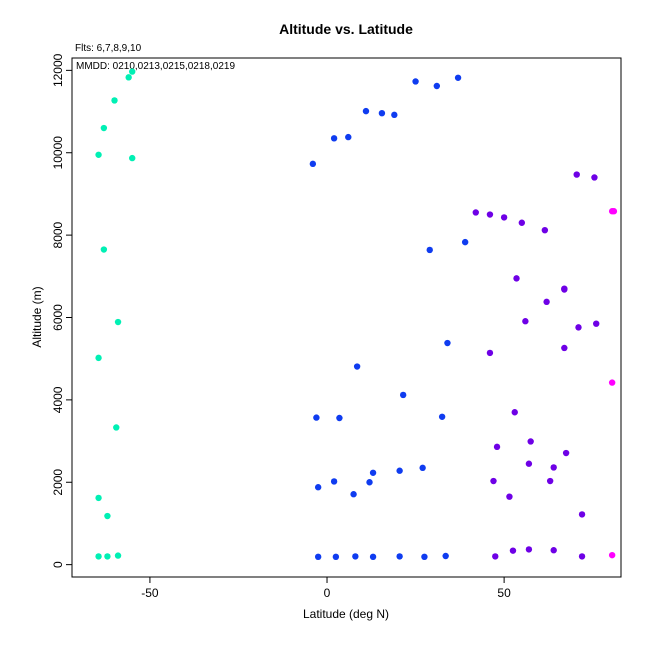 The height and width of the screenshot is (650, 650). What do you see at coordinates (58, 317) in the screenshot?
I see `y-tick-label: 6000` at bounding box center [58, 317].